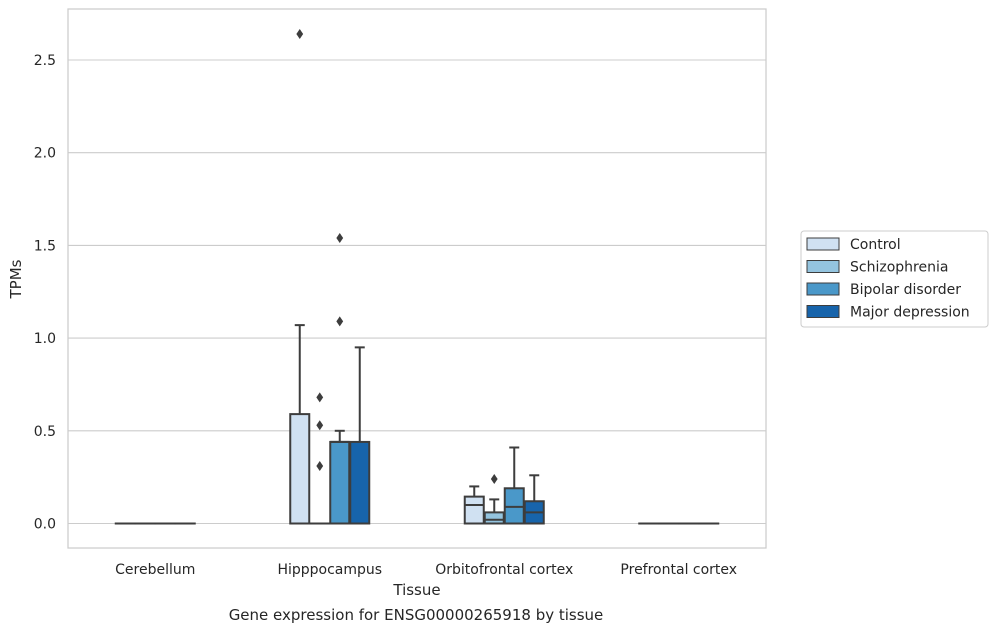 This screenshot has height=634, width=997. I want to click on legend-label: Control, so click(875, 245).